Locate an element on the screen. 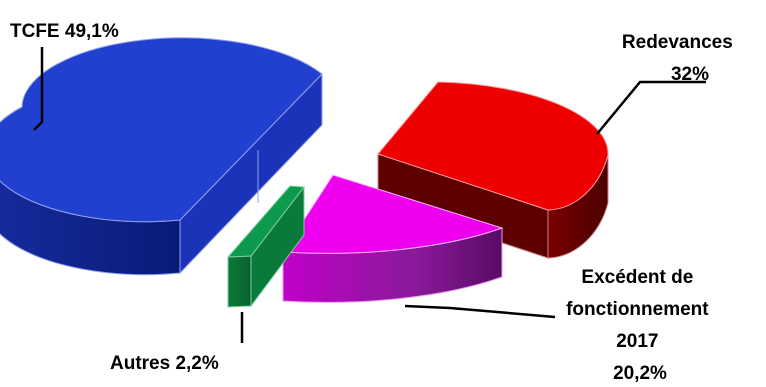 This screenshot has width=766, height=387. label-redevances: Redevances 32% is located at coordinates (680, 58).